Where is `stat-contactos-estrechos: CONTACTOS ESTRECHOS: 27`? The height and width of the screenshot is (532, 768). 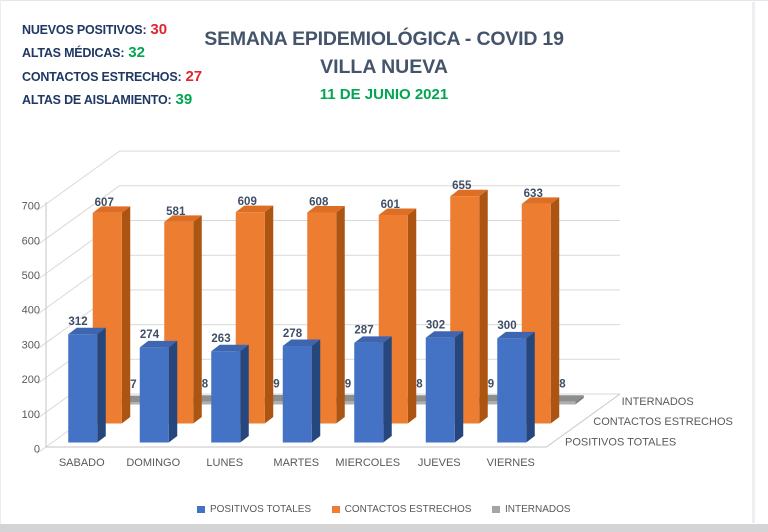
stat-contactos-estrechos: CONTACTOS ESTRECHOS: 27 is located at coordinates (112, 76).